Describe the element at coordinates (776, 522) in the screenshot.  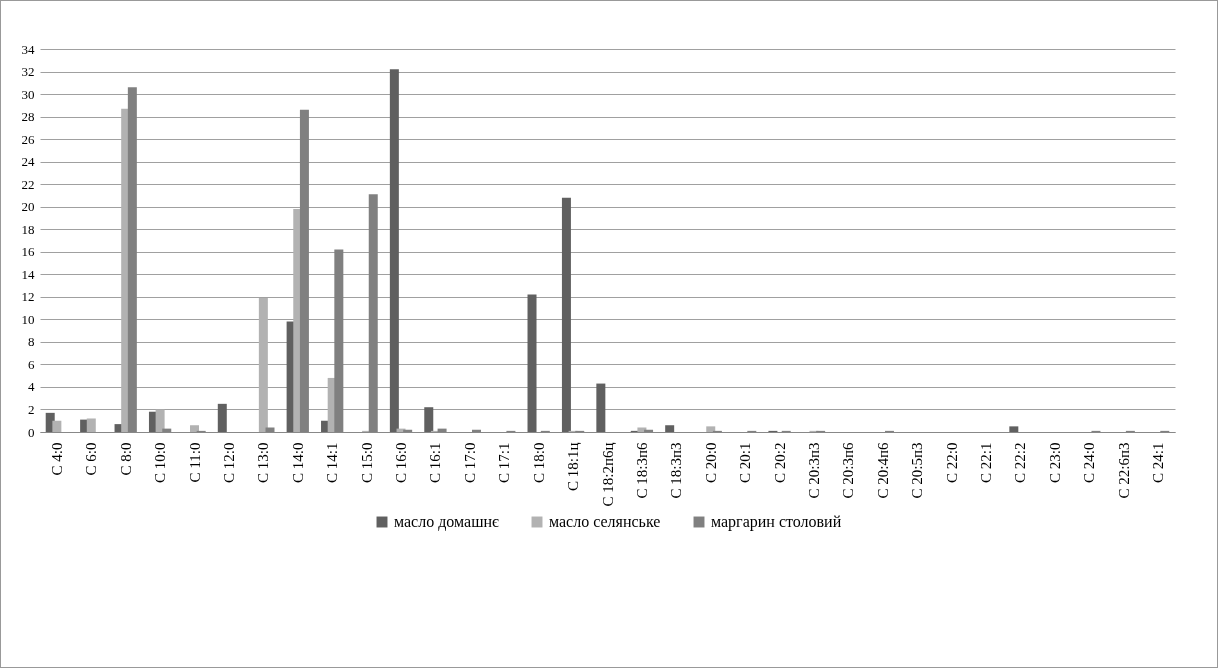
I see `legend-label: маргарин столовий` at that location.